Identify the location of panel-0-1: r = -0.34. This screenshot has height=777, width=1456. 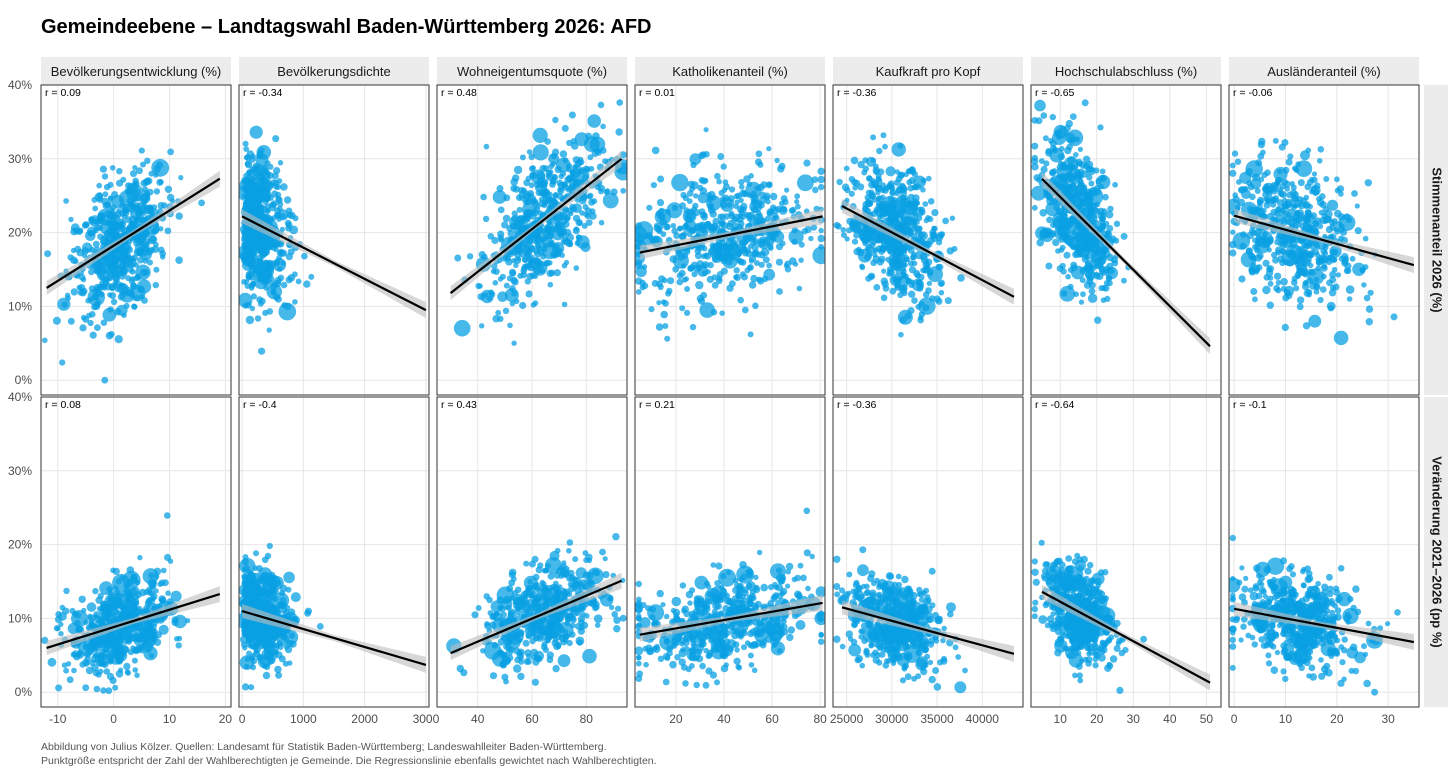
(334, 240).